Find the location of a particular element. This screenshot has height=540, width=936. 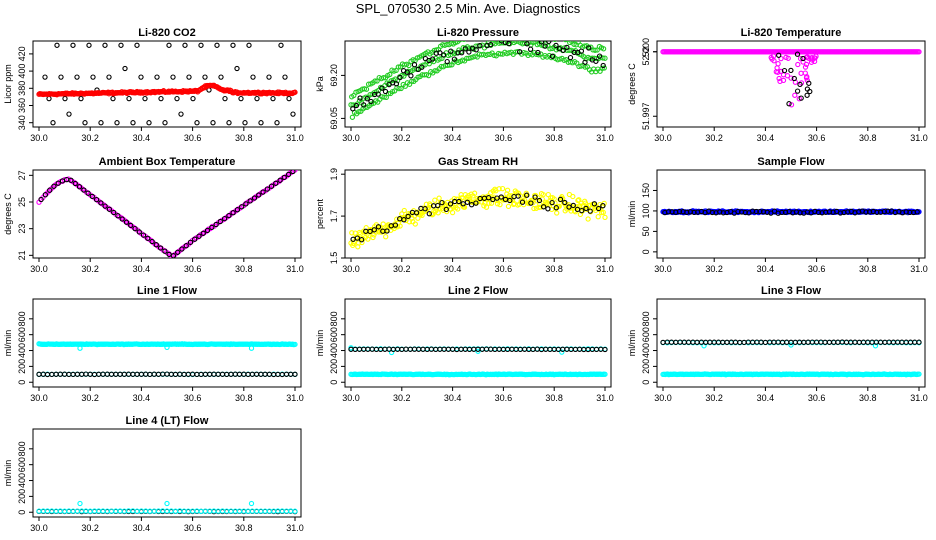

data-point-blue is located at coordinates (919, 212).